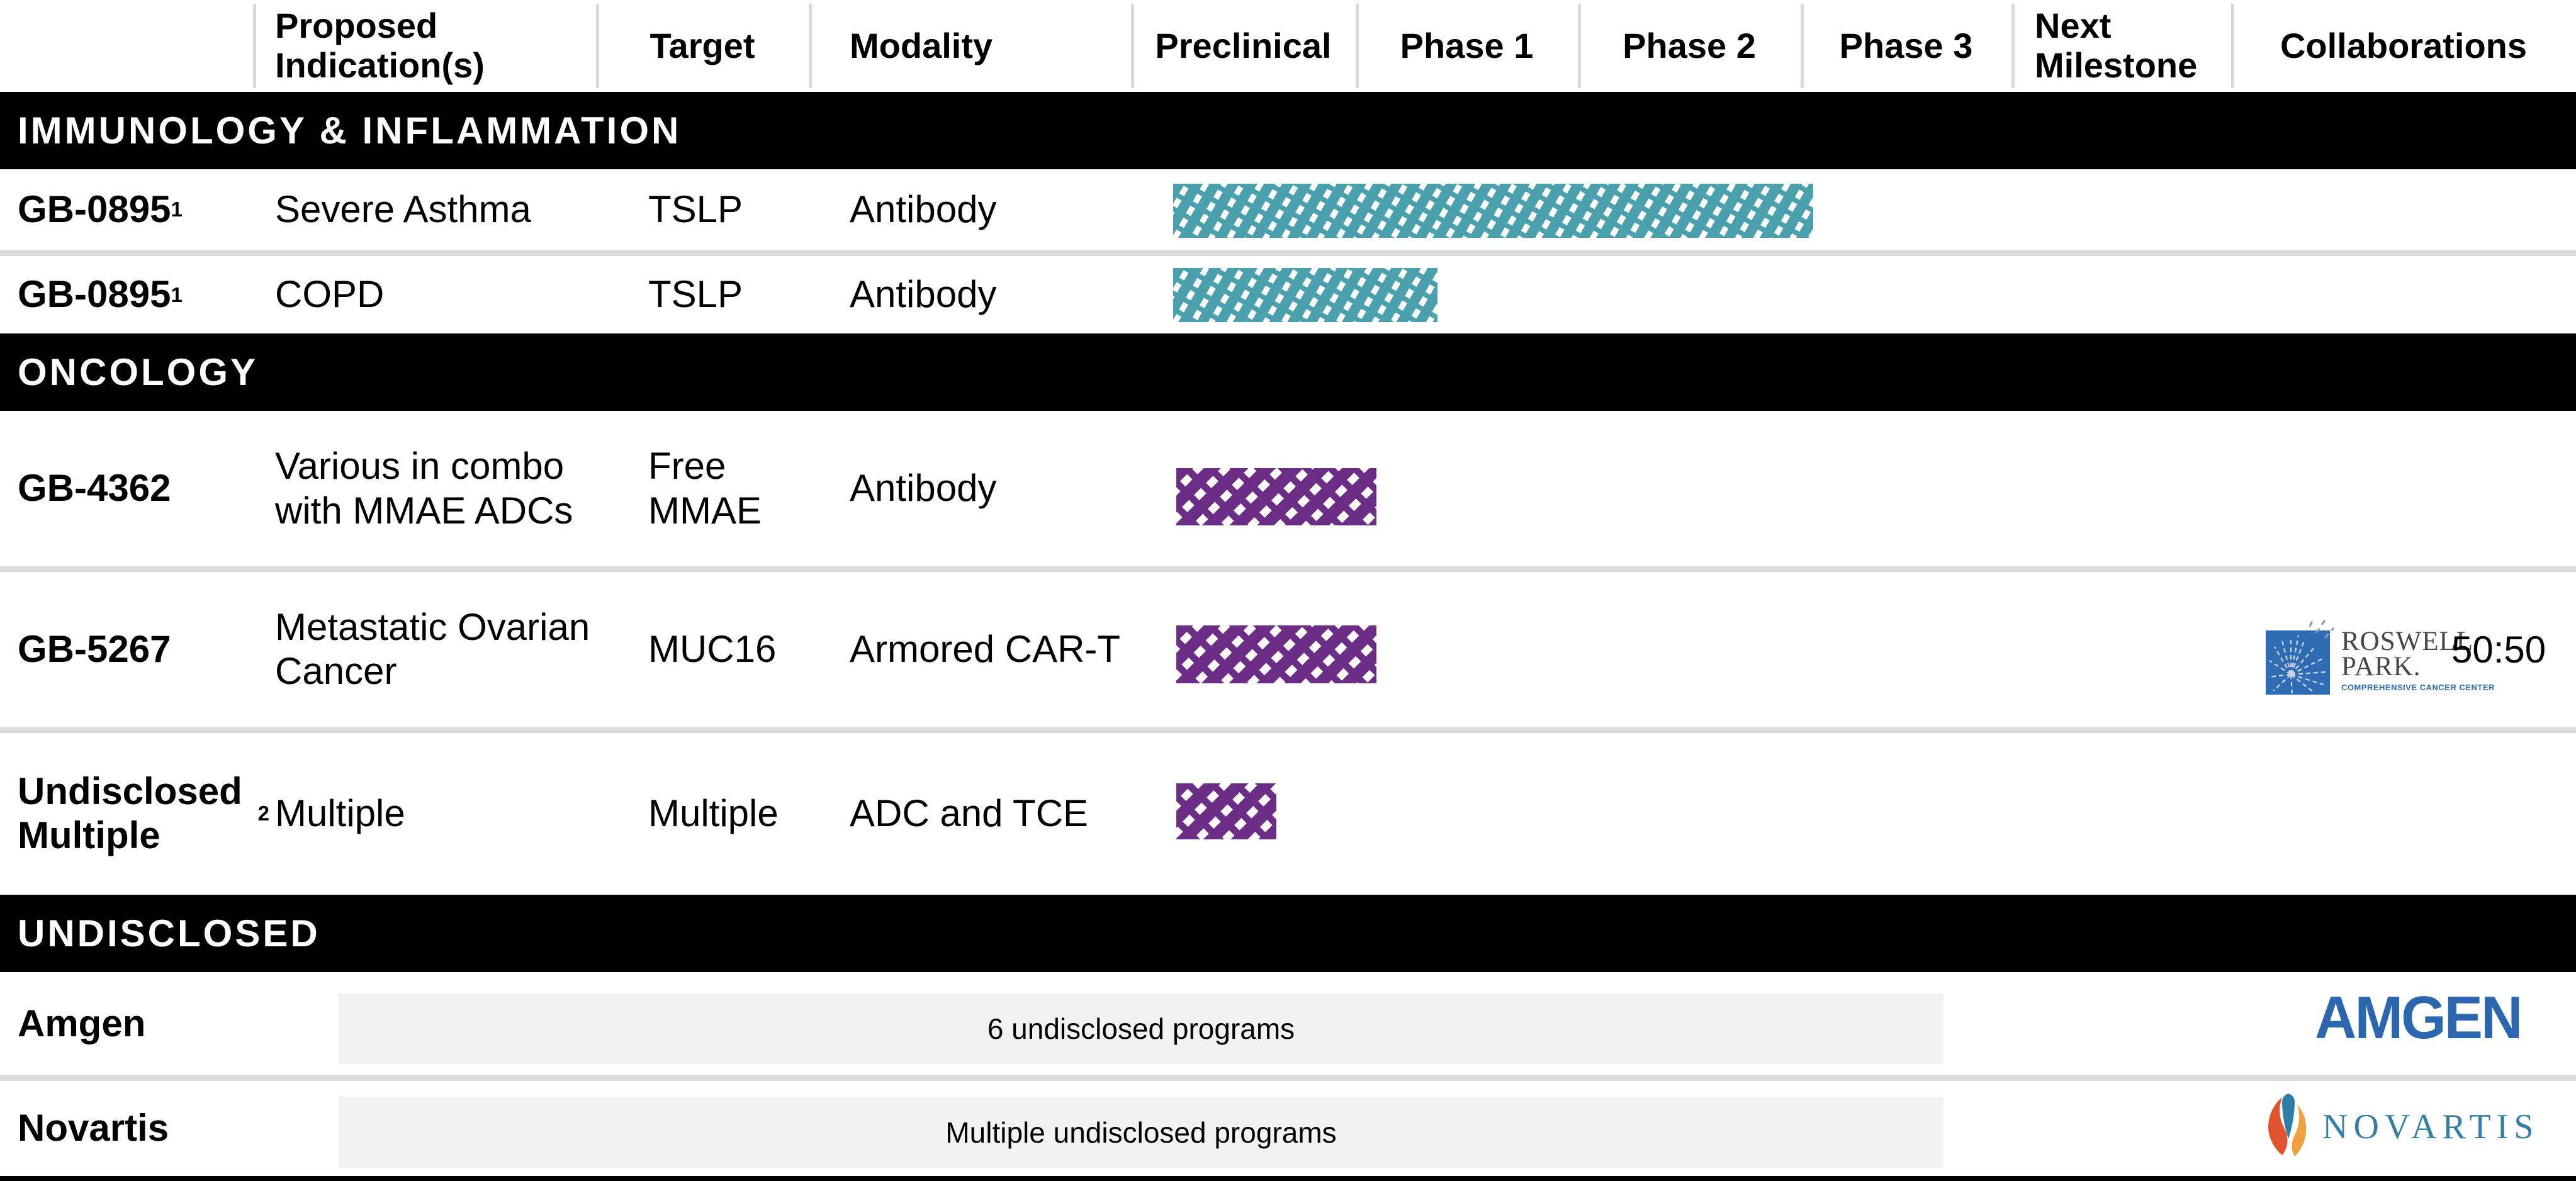  Describe the element at coordinates (1467, 45) in the screenshot. I see `column-header-phase-1: Phase 1` at that location.